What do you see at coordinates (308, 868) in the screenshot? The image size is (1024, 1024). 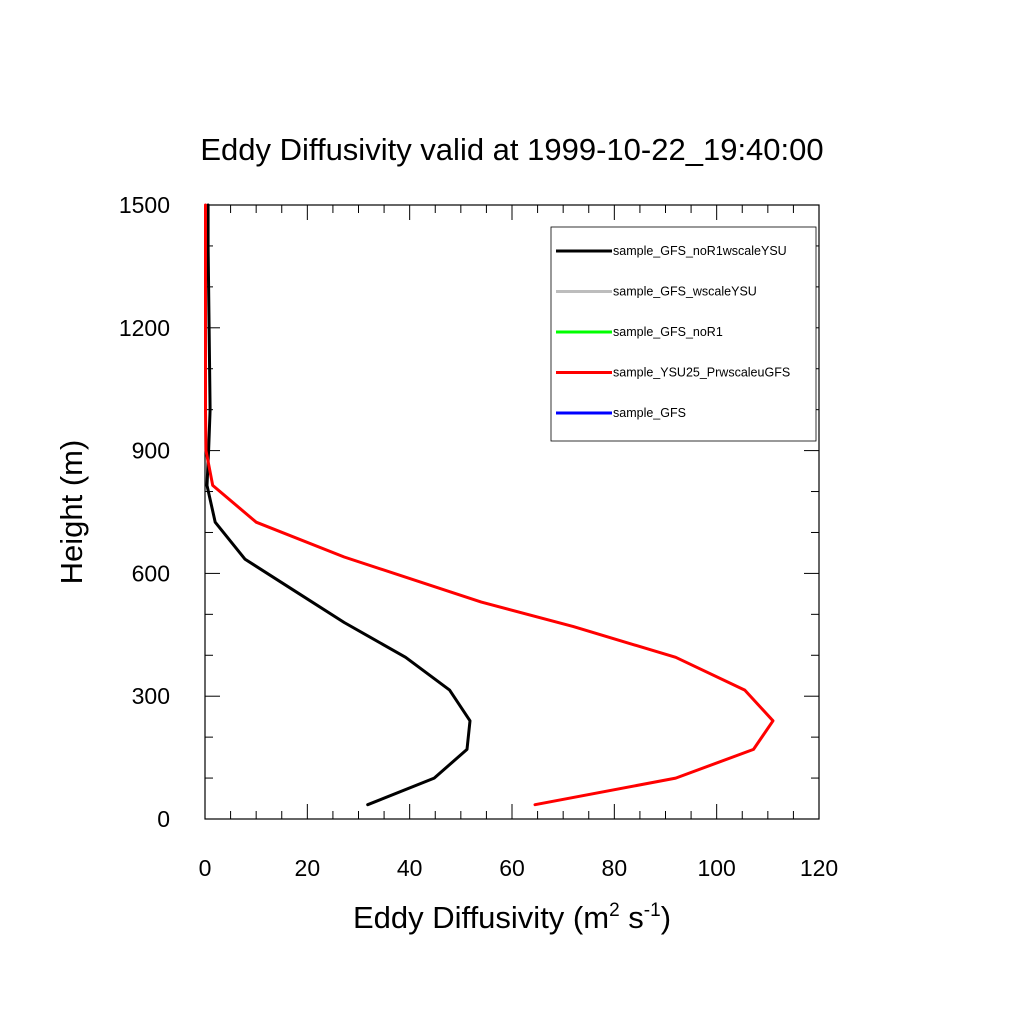 I see `x-tick-label: 20` at bounding box center [308, 868].